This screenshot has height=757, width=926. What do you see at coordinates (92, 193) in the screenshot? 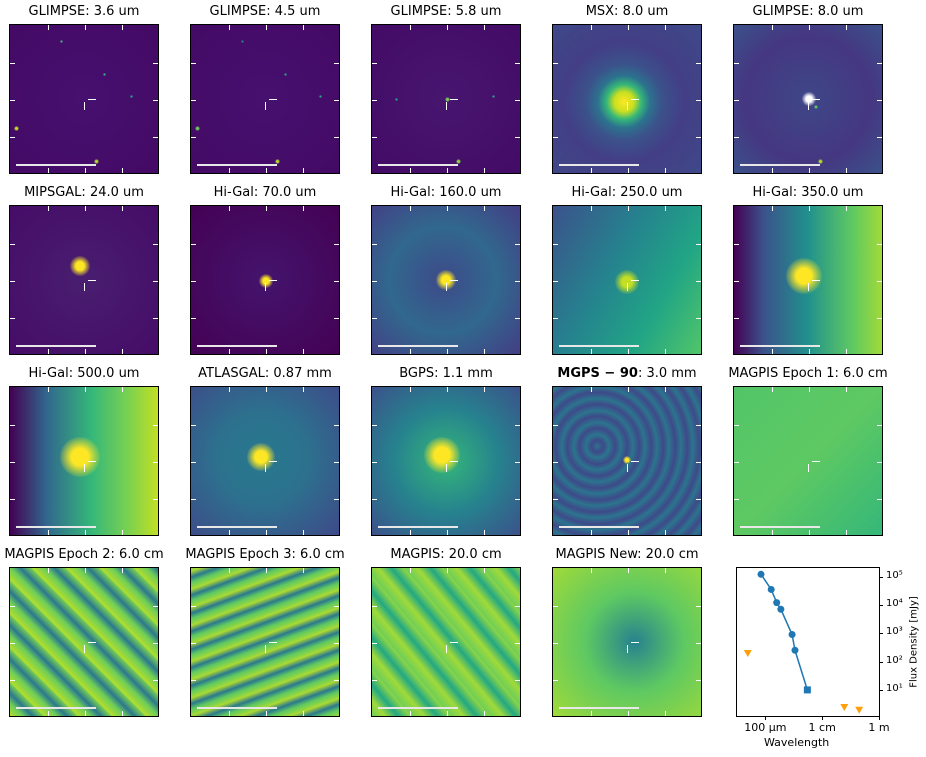
I see `panel-title: MIPSGAL: 24.0 um` at bounding box center [92, 193].